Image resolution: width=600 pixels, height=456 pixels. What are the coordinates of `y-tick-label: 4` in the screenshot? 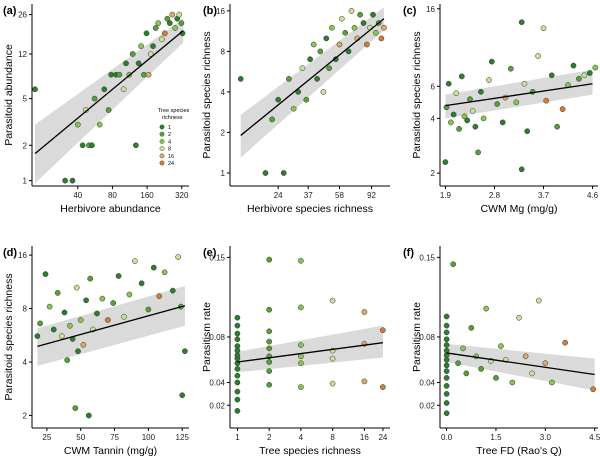 It's located at (433, 118).